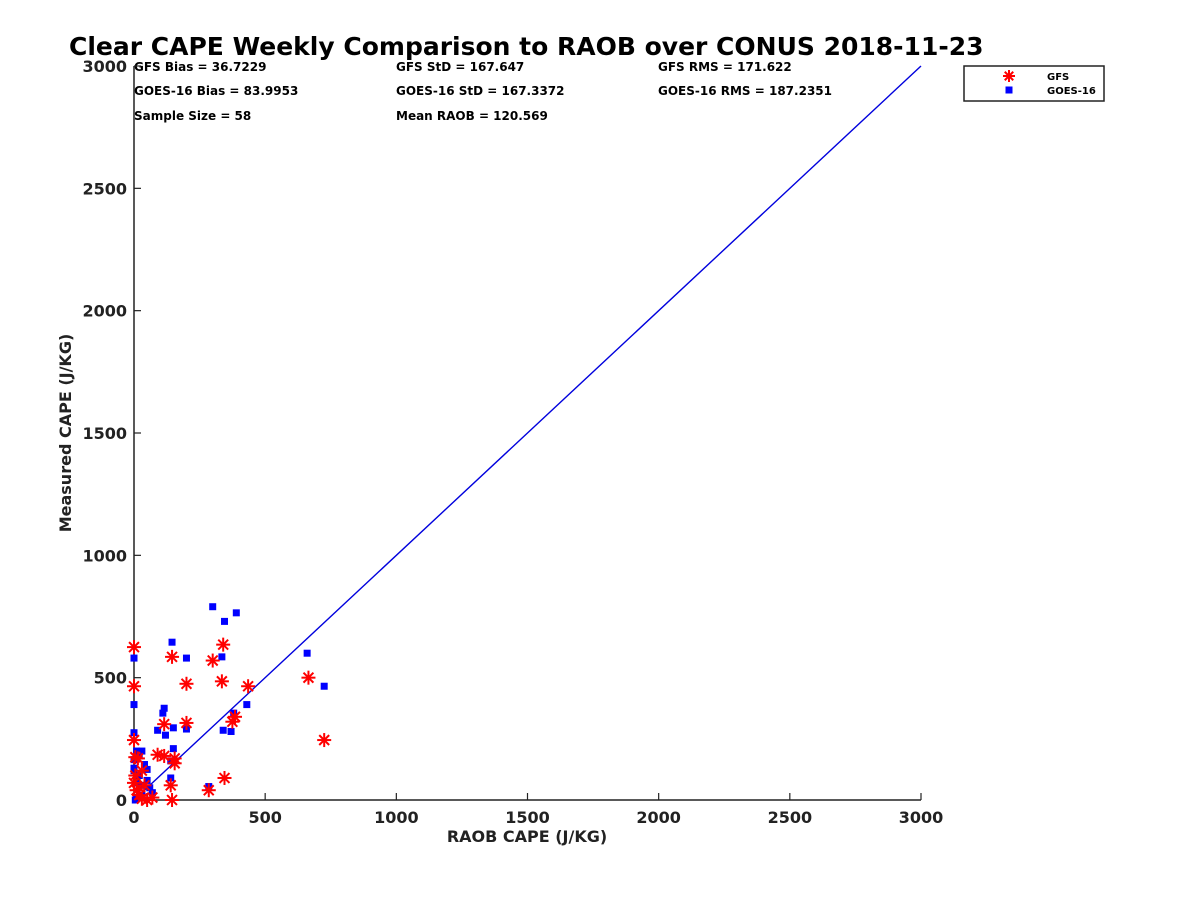 The image size is (1200, 900). I want to click on x-tick-label: 3000, so click(921, 817).